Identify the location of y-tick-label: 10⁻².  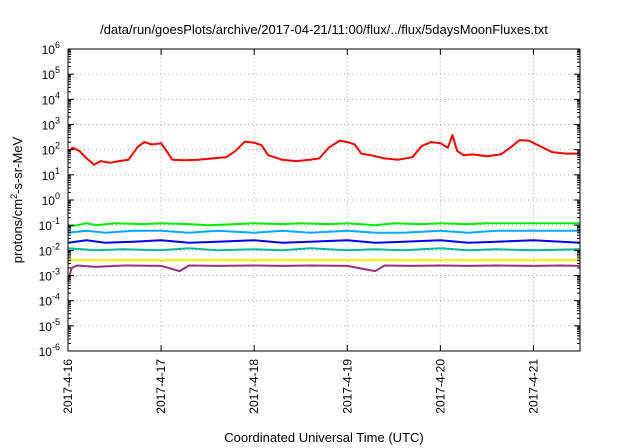
(49, 249).